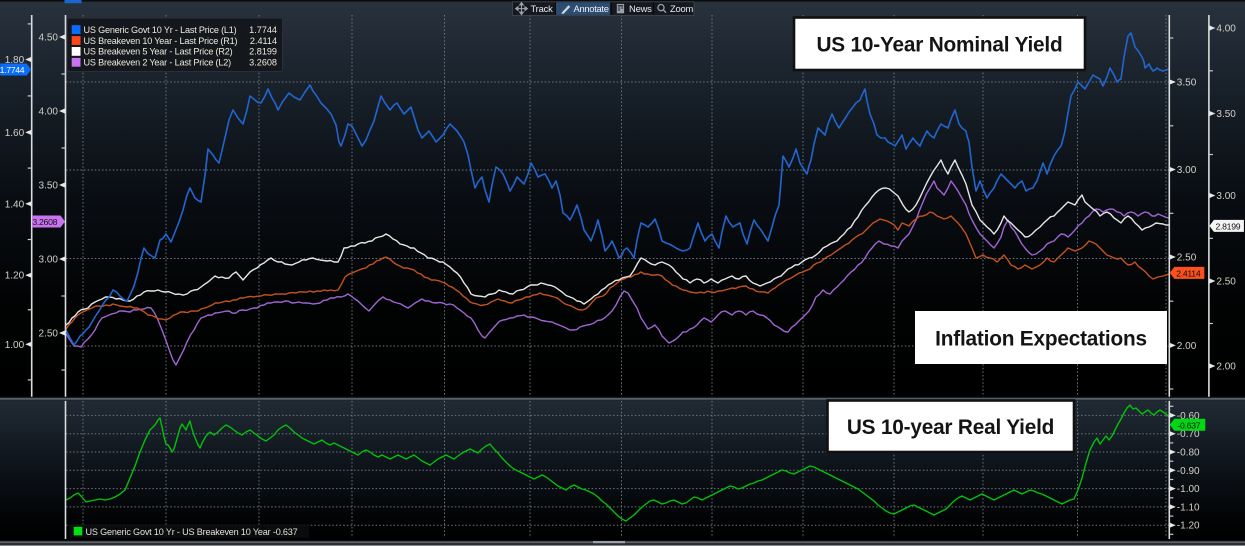  Describe the element at coordinates (1188, 471) in the screenshot. I see `svg-text: -0.90` at that location.